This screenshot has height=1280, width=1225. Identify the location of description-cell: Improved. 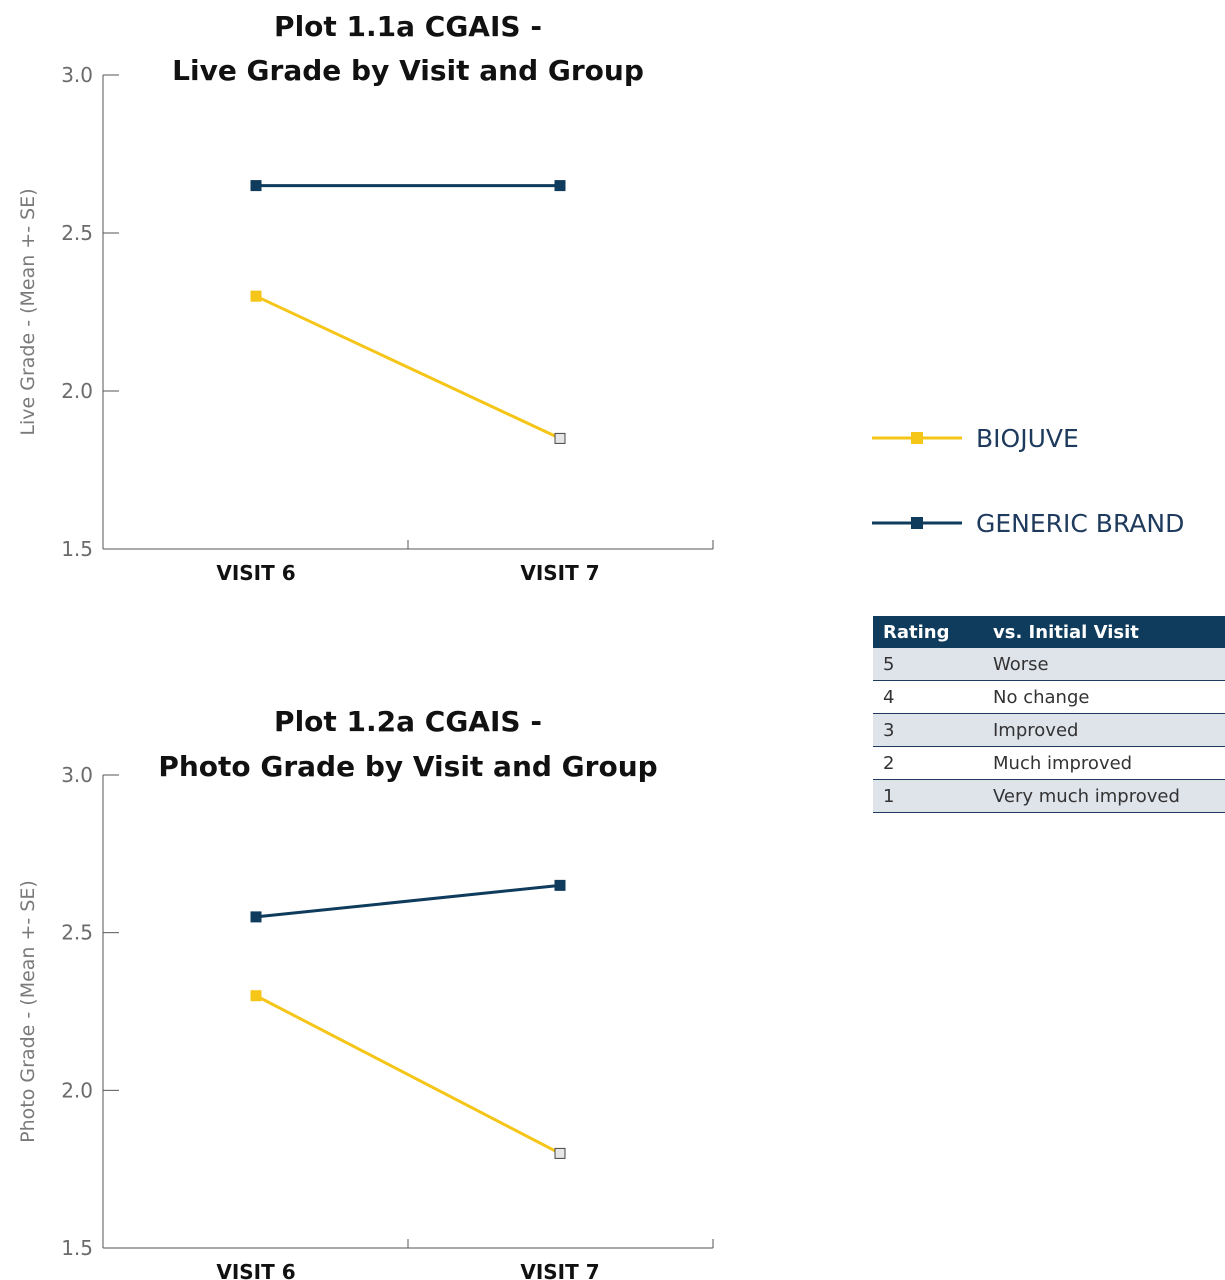
(1104, 730).